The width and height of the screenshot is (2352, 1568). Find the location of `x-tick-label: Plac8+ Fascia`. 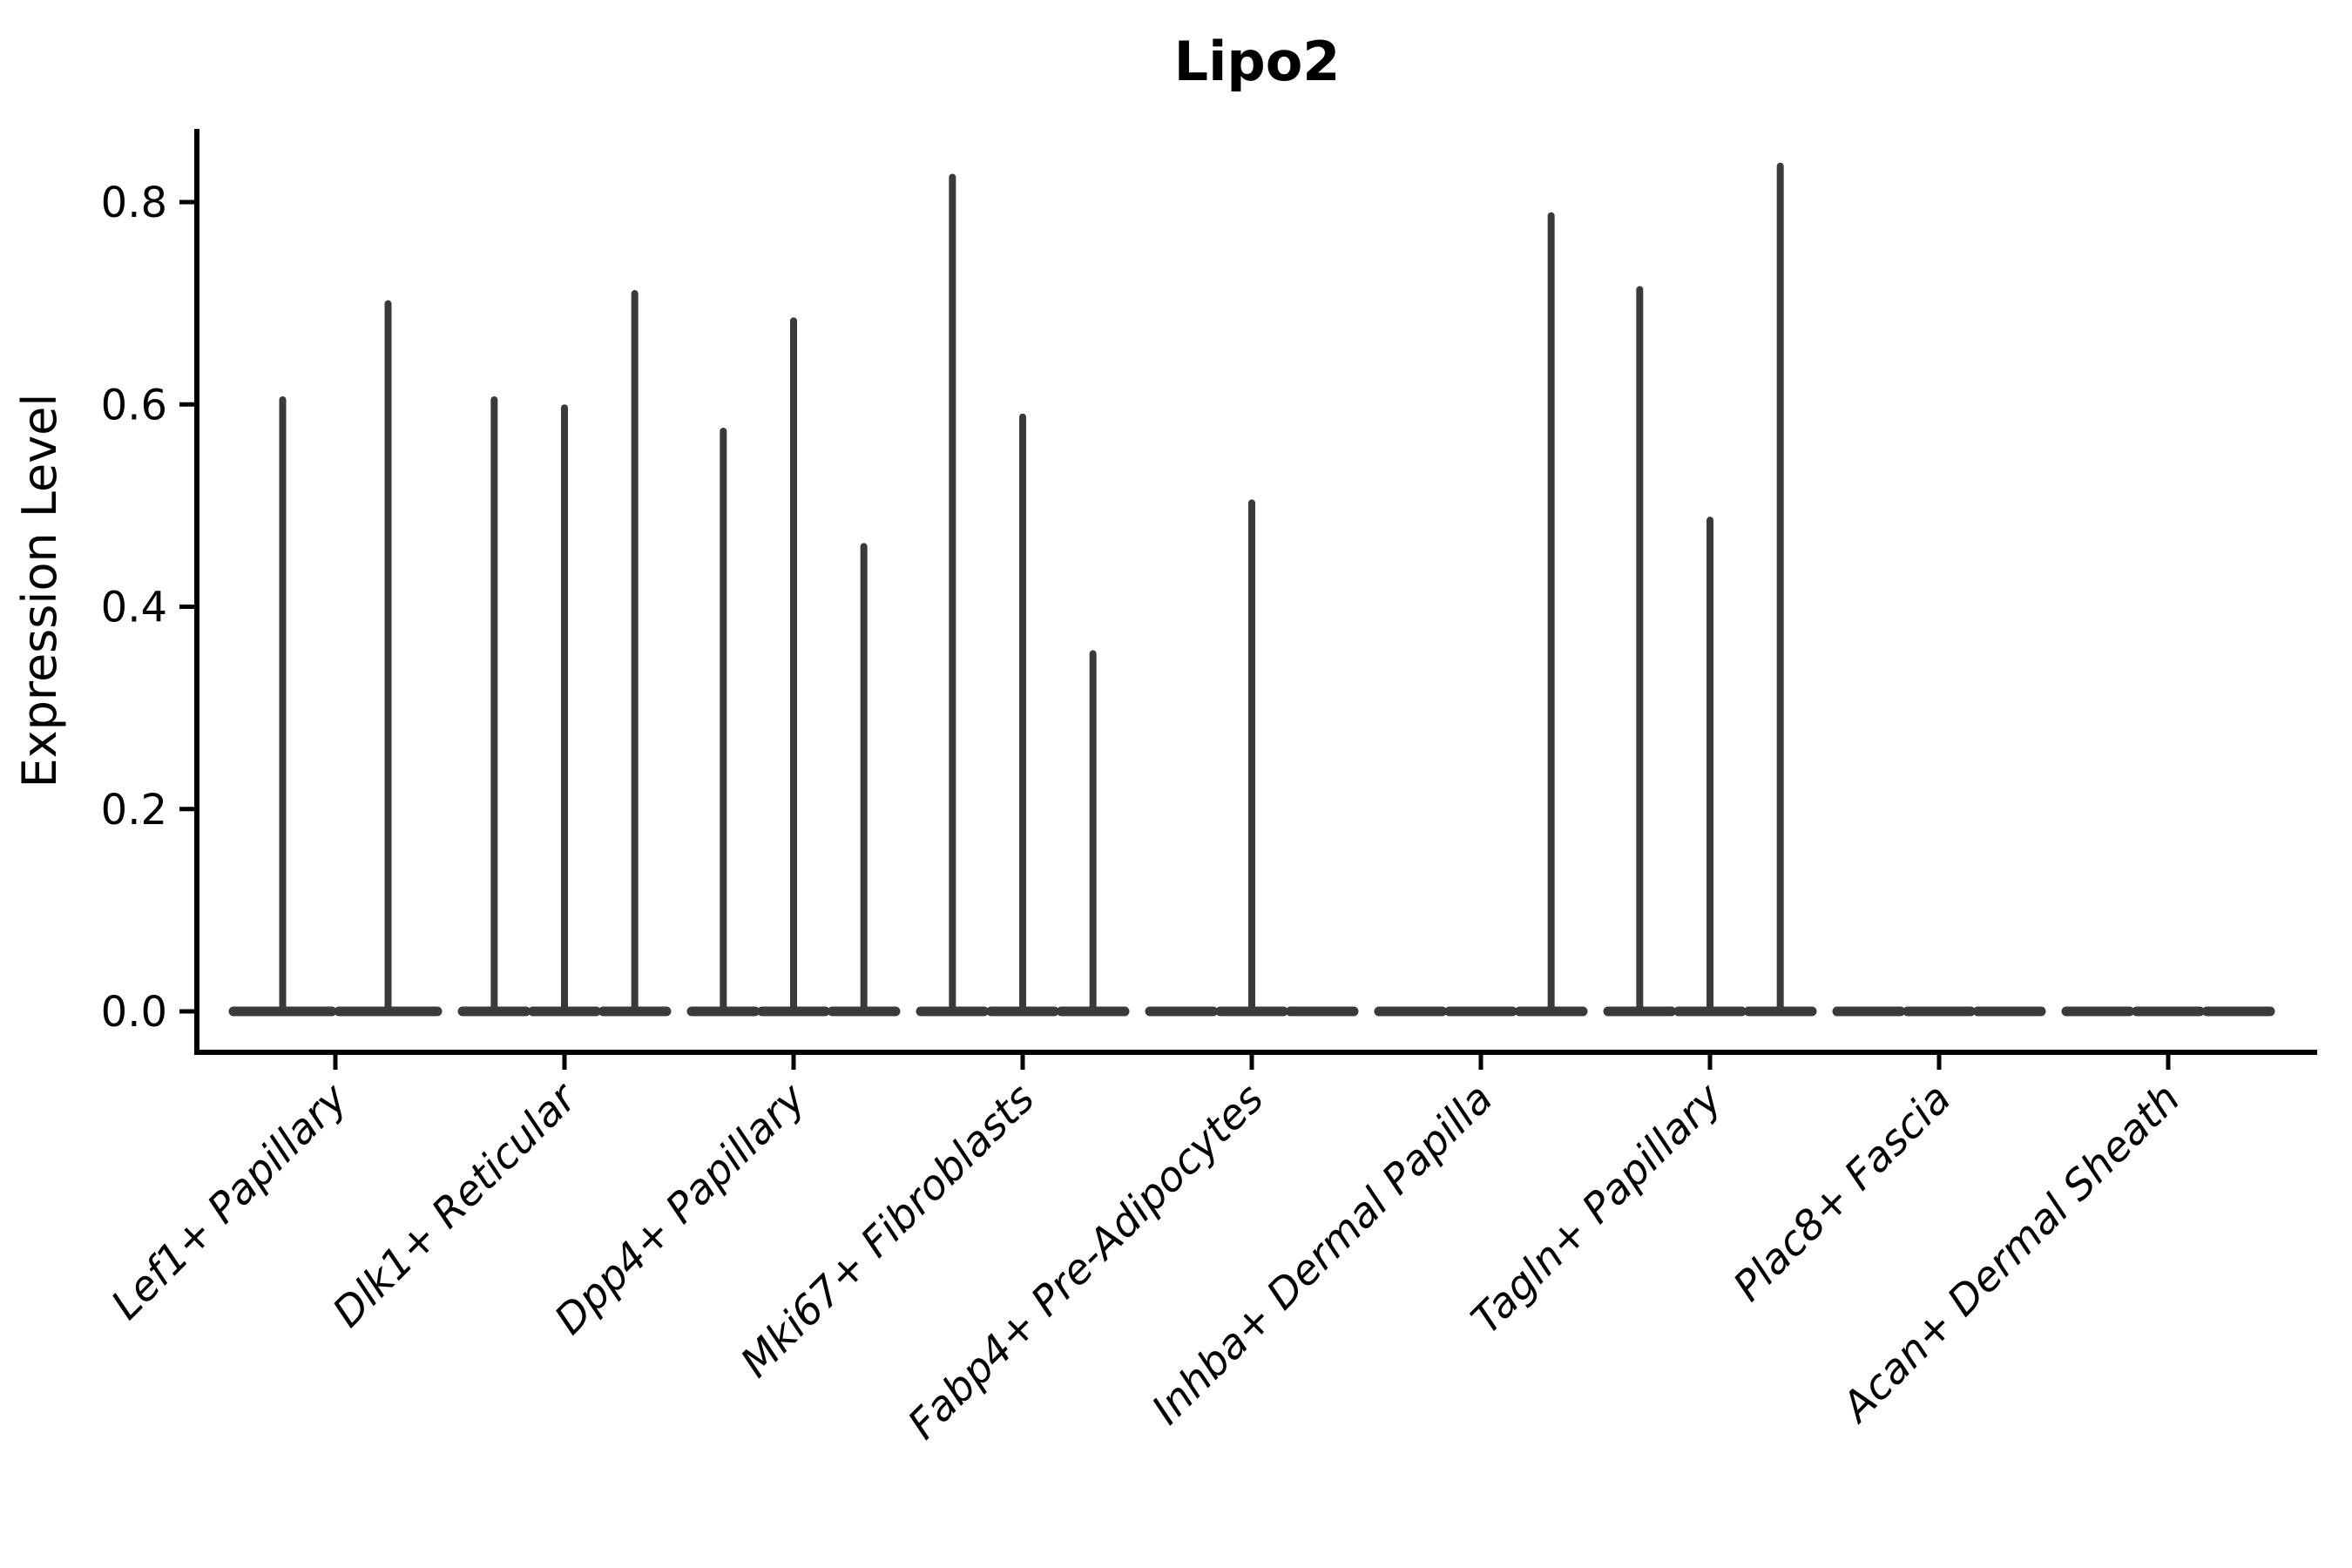

x-tick-label: Plac8+ Fascia is located at coordinates (1842, 1193).